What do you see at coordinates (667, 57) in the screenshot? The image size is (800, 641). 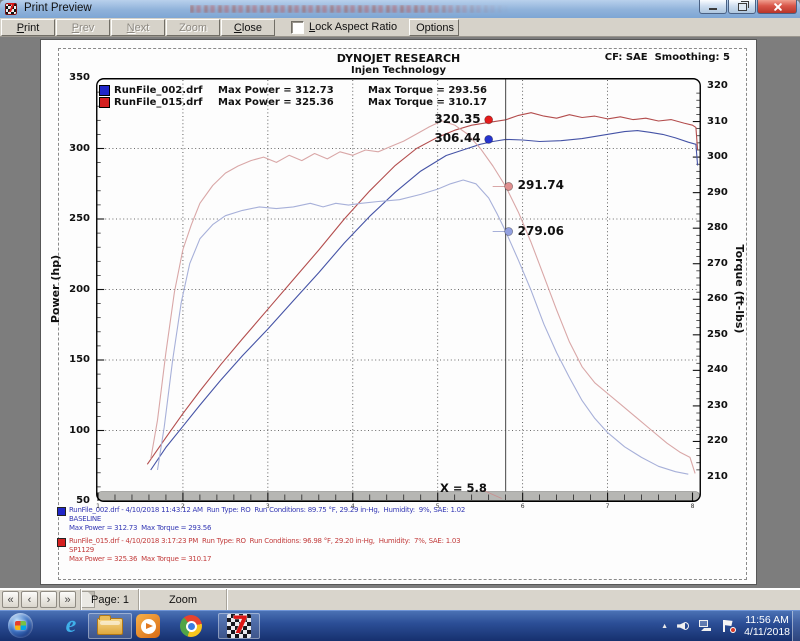 I see `chart-cf-smoothing: CF: SAE Smoothing: 5` at bounding box center [667, 57].